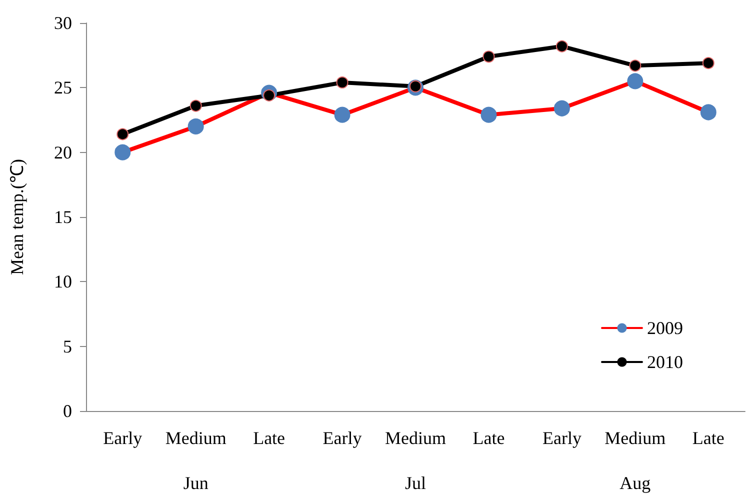 This screenshot has height=494, width=748. I want to click on text: Jul, so click(415, 483).